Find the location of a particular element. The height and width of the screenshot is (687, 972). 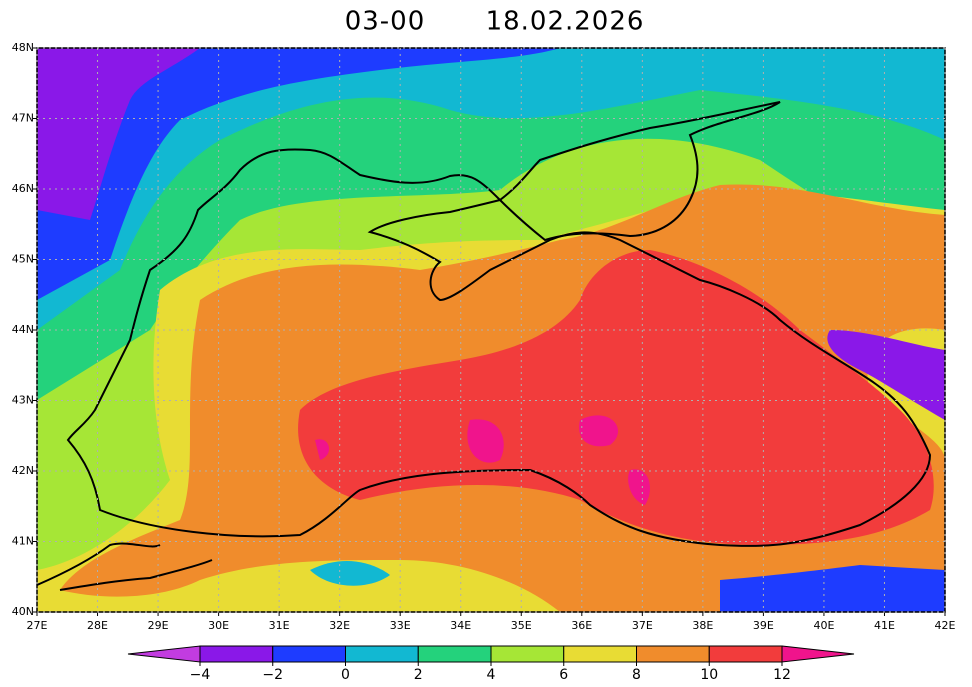

colorbar-label: 12 is located at coordinates (782, 675).